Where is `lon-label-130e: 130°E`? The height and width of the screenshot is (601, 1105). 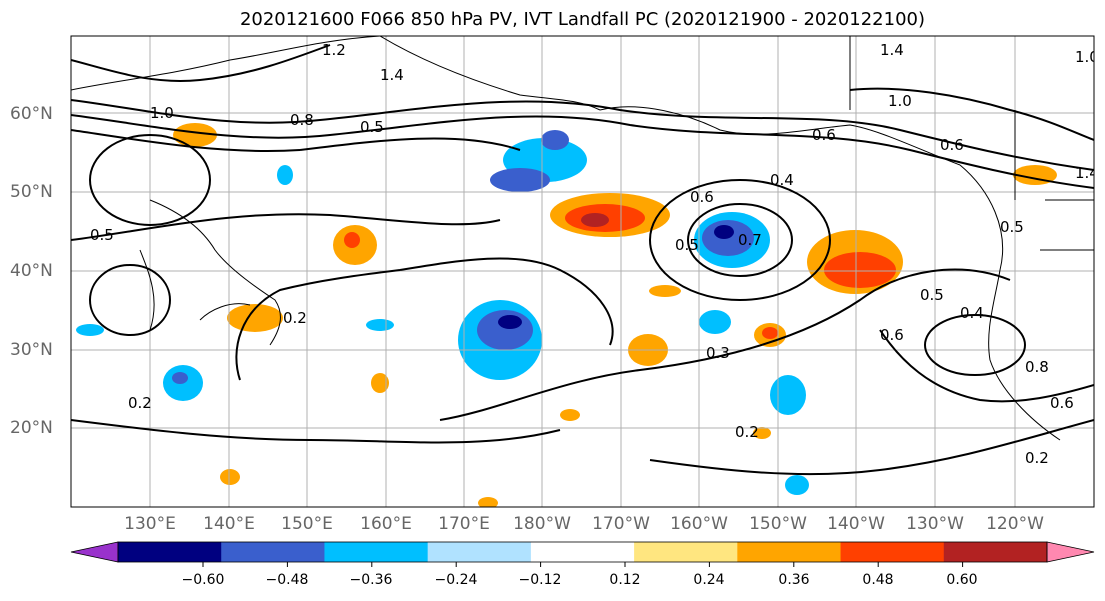 lon-label-130e: 130°E is located at coordinates (150, 524).